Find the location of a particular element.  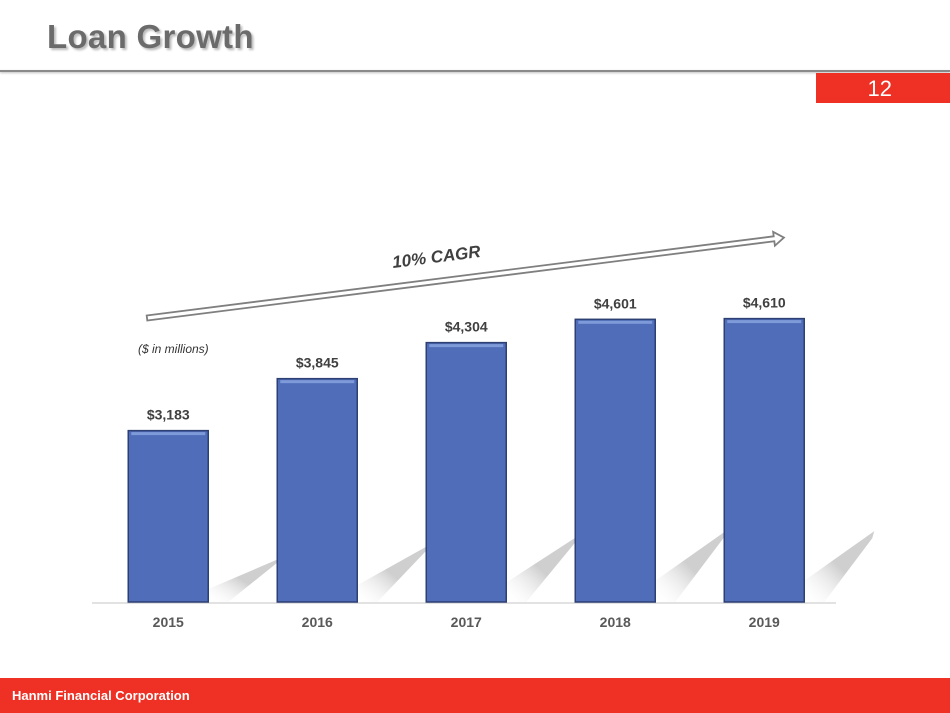

page-title: Loan Growth is located at coordinates (150, 36).